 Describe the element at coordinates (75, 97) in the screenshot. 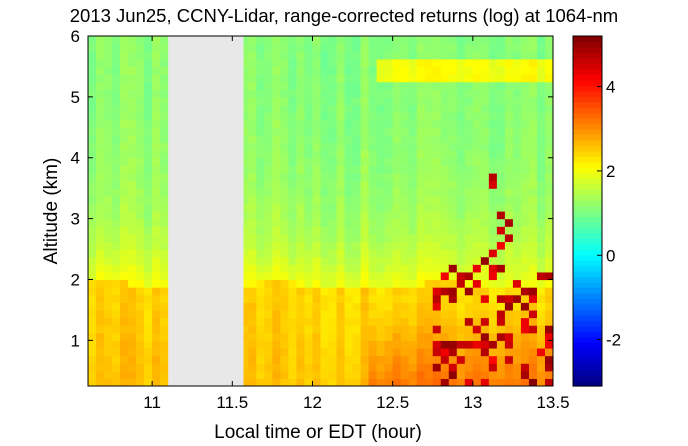

I see `y-tick-label: 5` at that location.